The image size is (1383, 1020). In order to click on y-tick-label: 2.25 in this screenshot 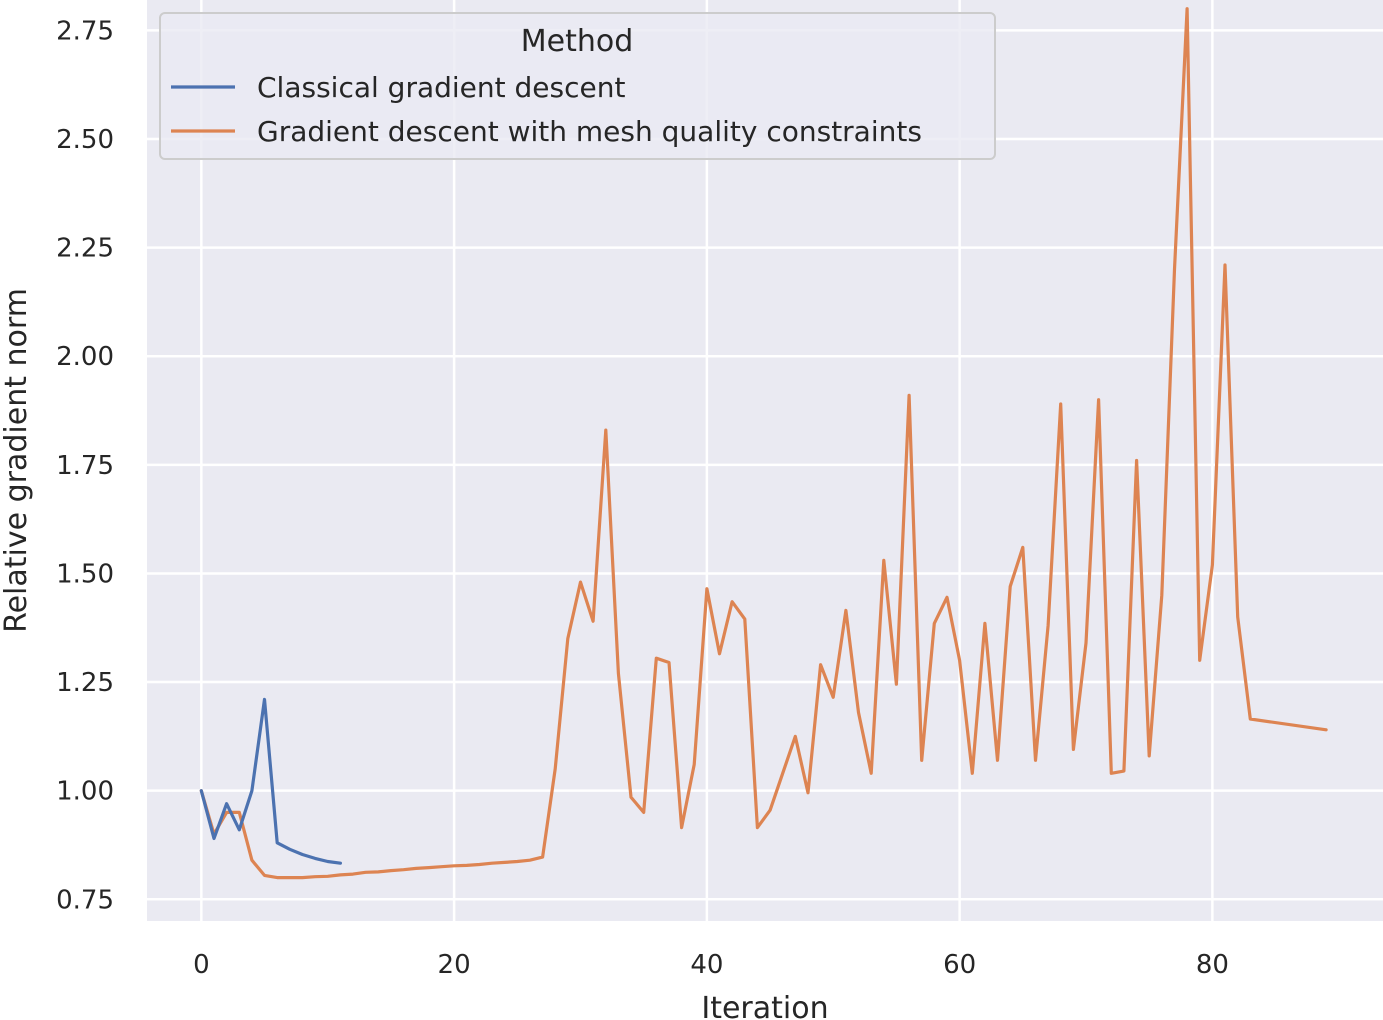, I will do `click(85, 249)`.